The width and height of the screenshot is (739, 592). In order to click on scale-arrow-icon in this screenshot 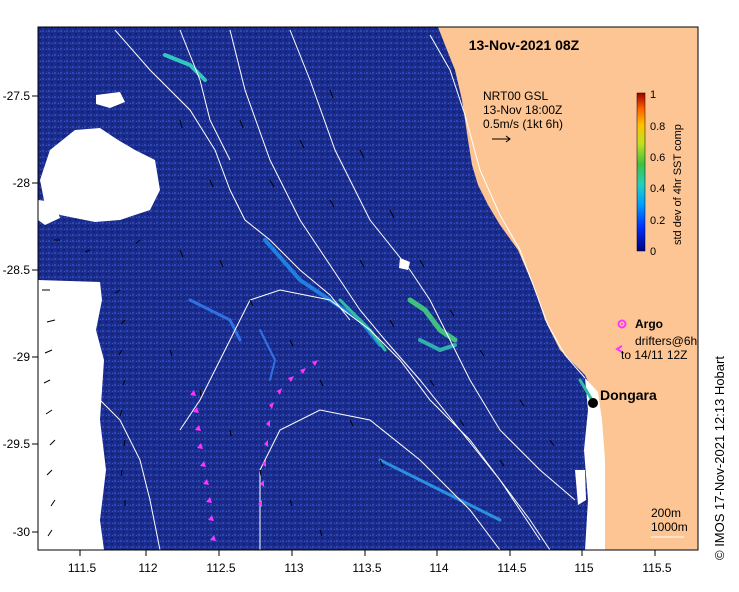, I will do `click(501, 139)`.